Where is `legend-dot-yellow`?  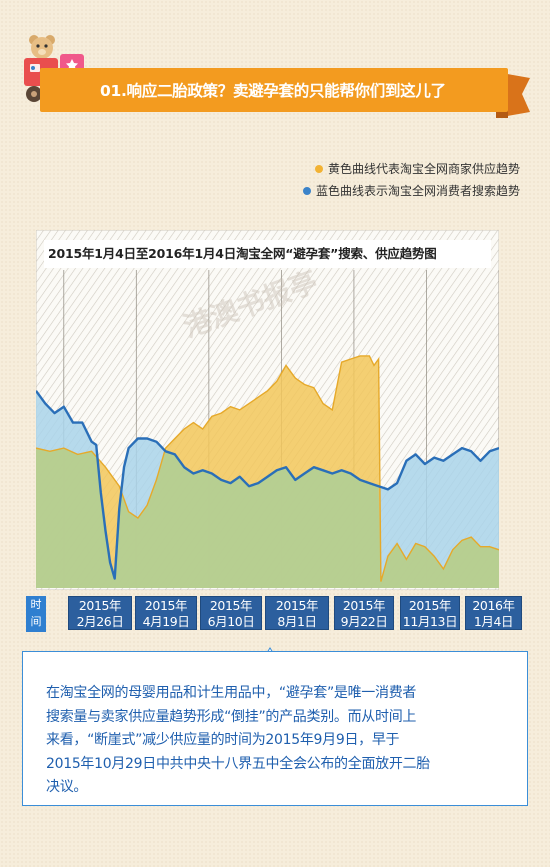
legend-dot-yellow is located at coordinates (318, 169).